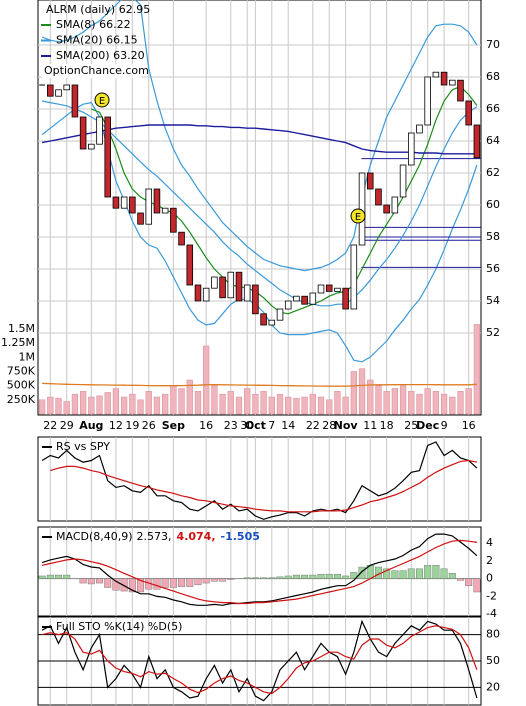 The image size is (526, 706). I want to click on x-tick-label: 11, so click(370, 425).